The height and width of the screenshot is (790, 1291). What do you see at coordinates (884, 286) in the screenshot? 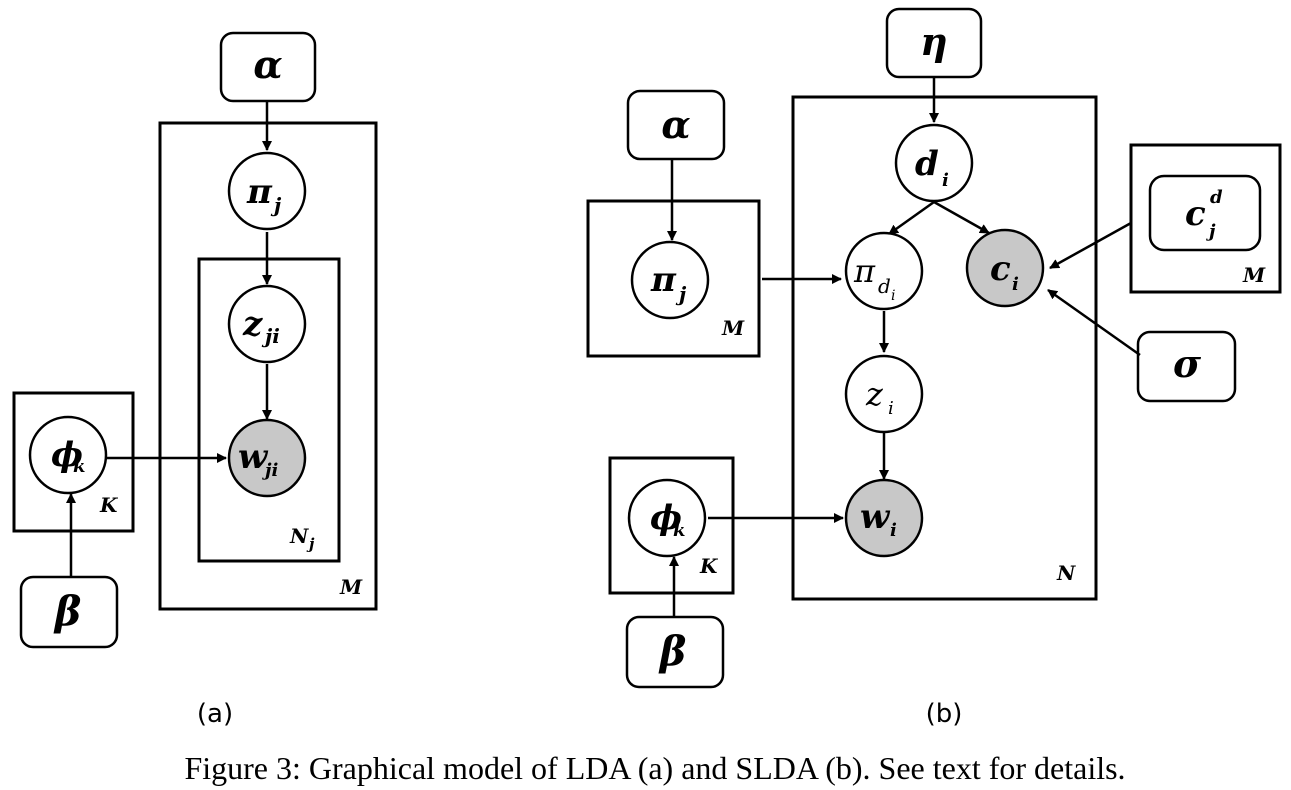
I see `pi-d-subscript-b: d` at bounding box center [884, 286].